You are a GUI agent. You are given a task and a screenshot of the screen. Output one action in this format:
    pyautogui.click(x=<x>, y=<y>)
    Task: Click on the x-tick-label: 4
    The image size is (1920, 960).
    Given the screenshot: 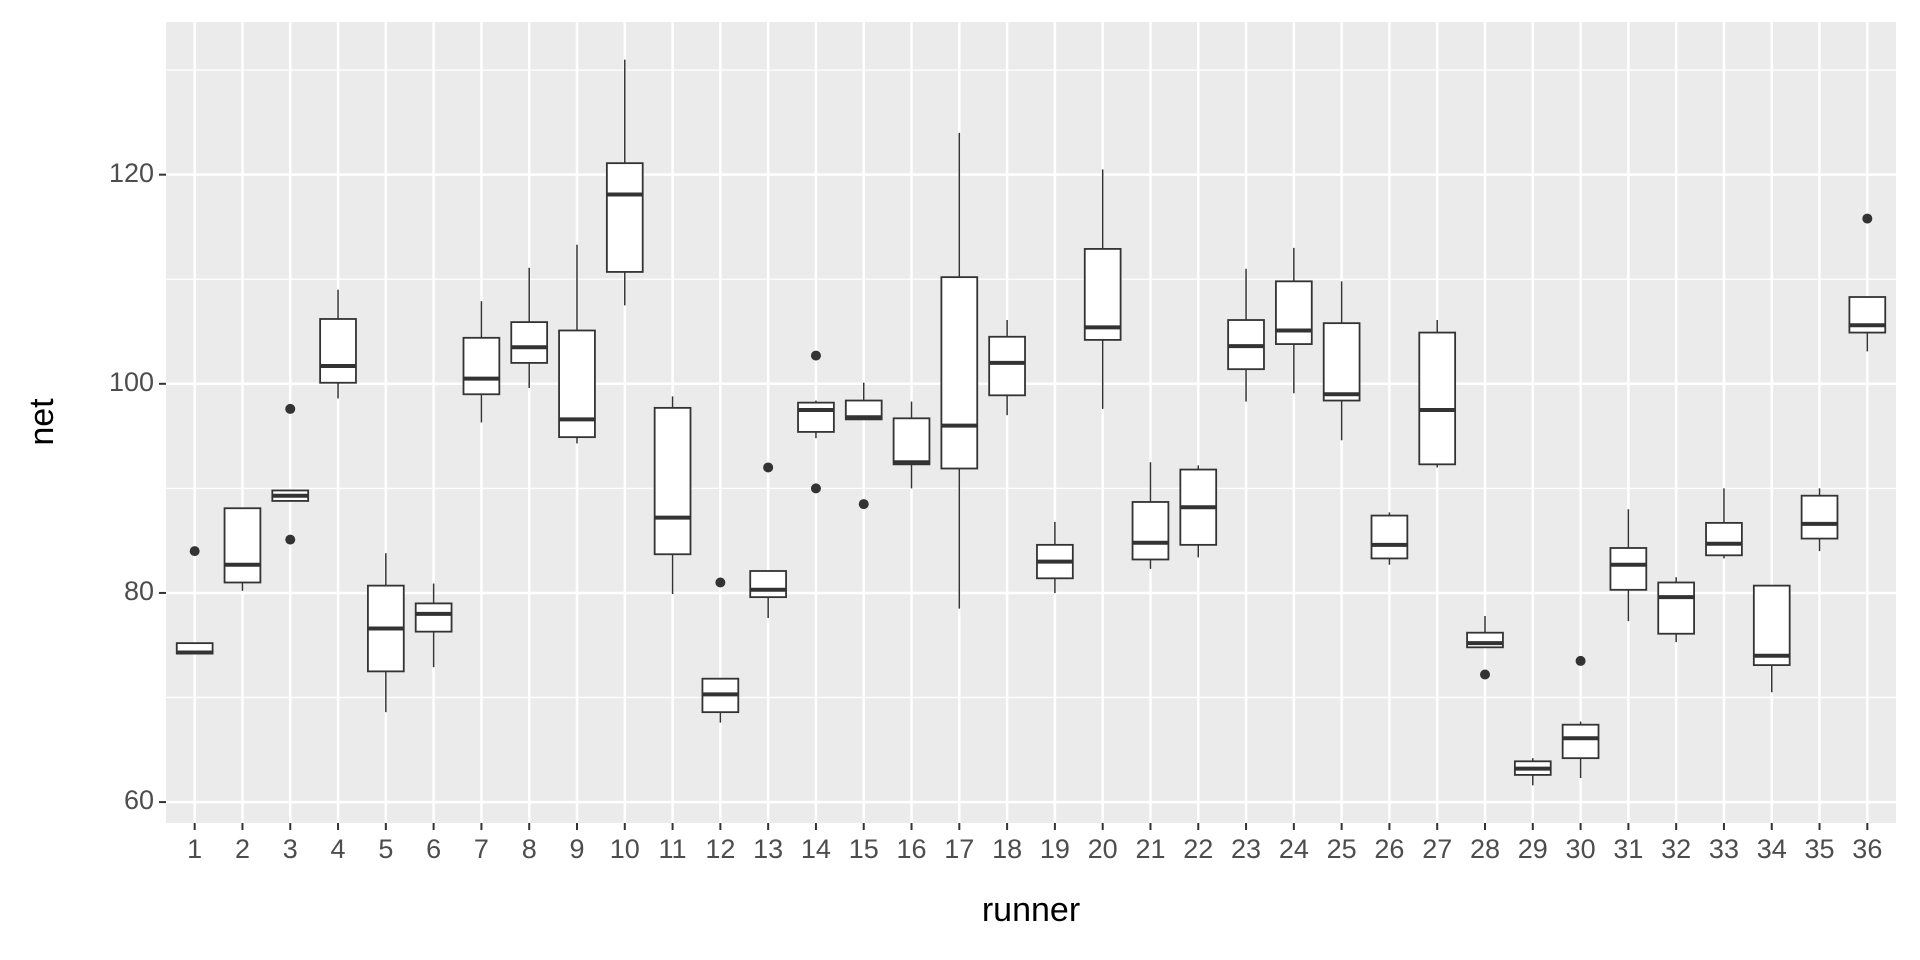 What is the action you would take?
    pyautogui.click(x=338, y=849)
    